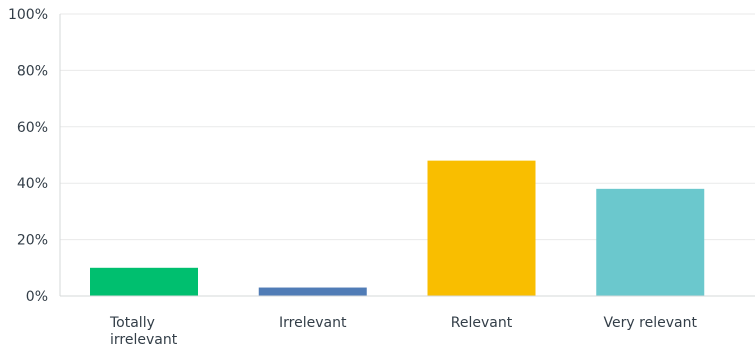 The width and height of the screenshot is (755, 347). Describe the element at coordinates (132, 323) in the screenshot. I see `x-tick-label-line: Totally` at that location.